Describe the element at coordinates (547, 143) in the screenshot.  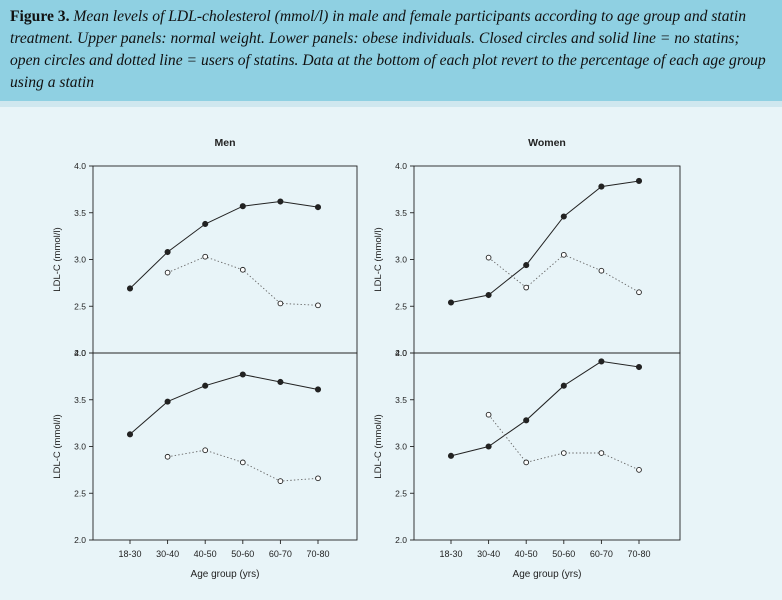
I see `column-title: Women` at that location.